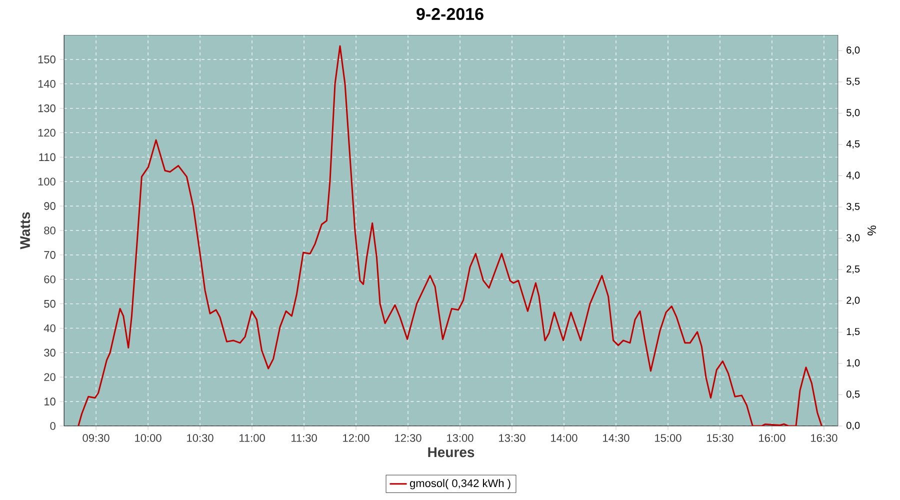 Image resolution: width=900 pixels, height=500 pixels. I want to click on x-tick-label: 15:00, so click(668, 438).